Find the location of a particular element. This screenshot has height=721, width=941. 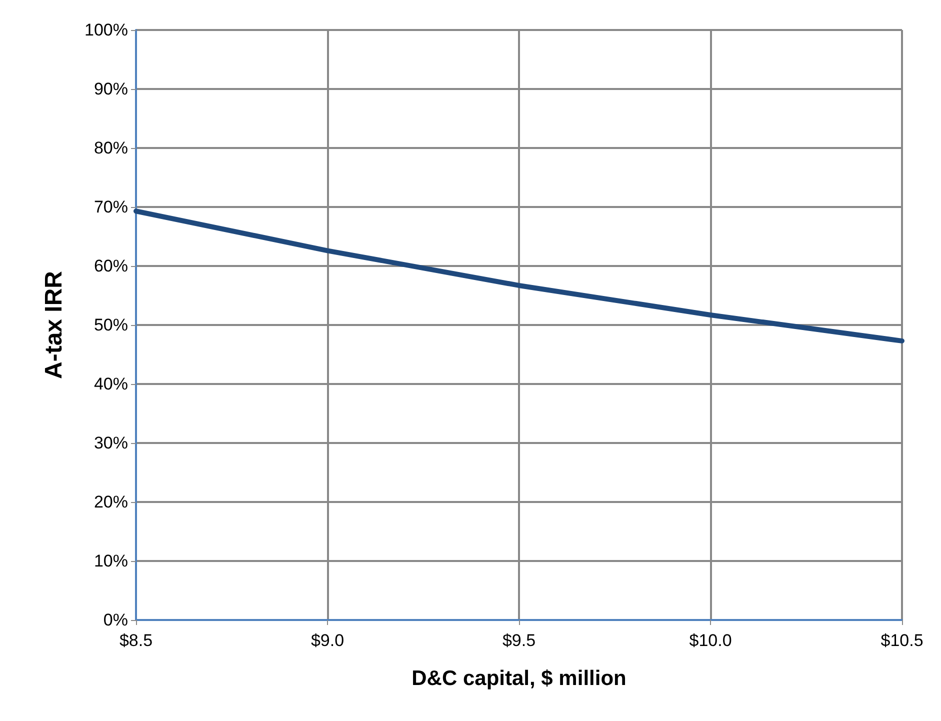

y-tick-label: 10% is located at coordinates (111, 561).